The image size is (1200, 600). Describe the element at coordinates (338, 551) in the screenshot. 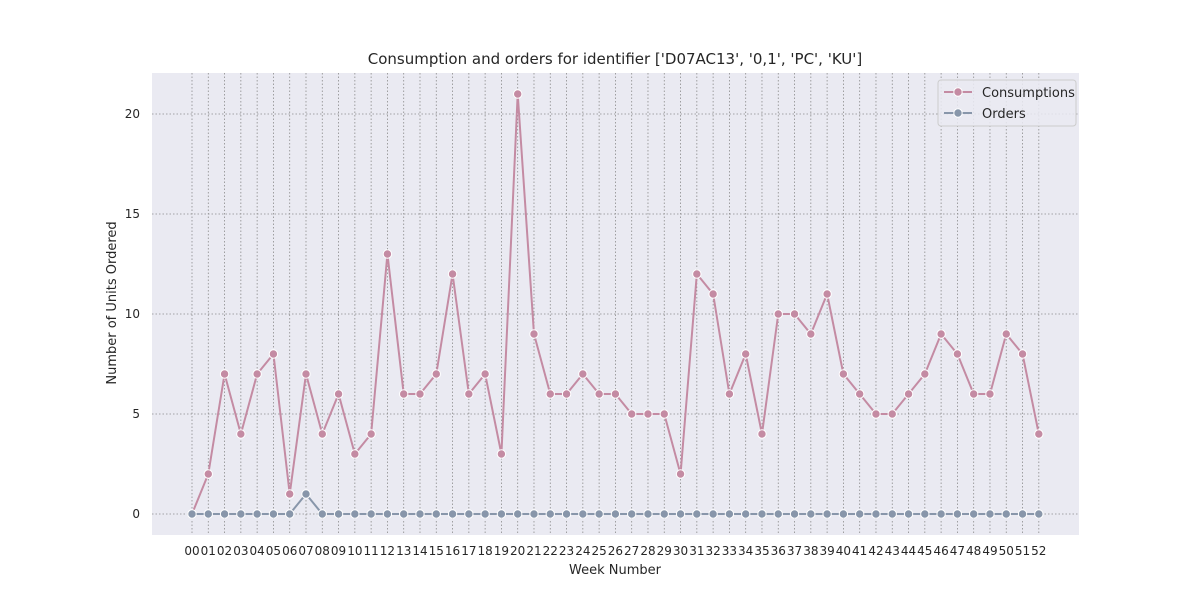

I see `x-tick-label: 09` at that location.